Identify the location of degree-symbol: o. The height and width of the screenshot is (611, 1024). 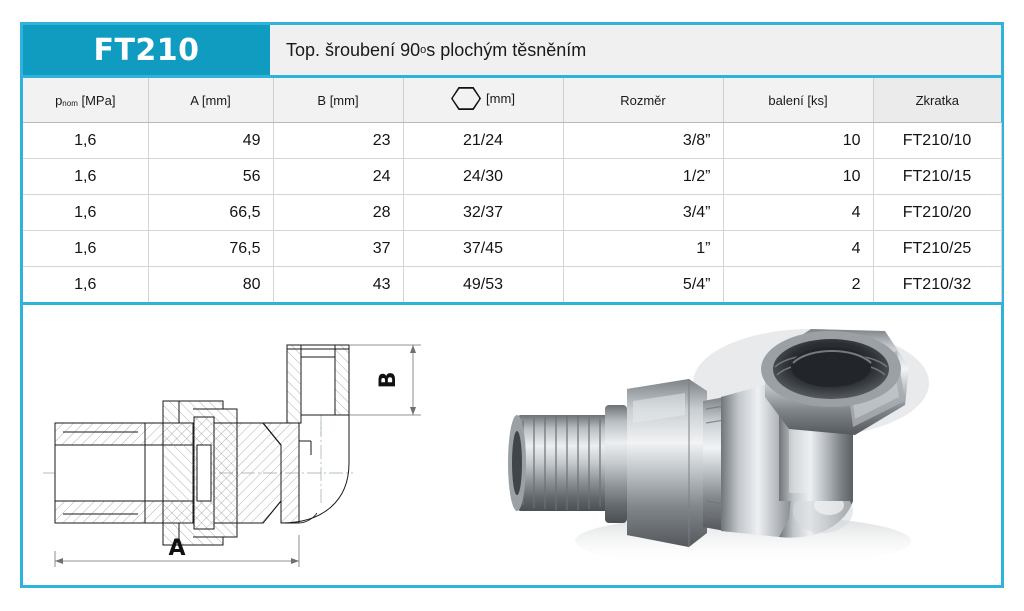
(423, 50).